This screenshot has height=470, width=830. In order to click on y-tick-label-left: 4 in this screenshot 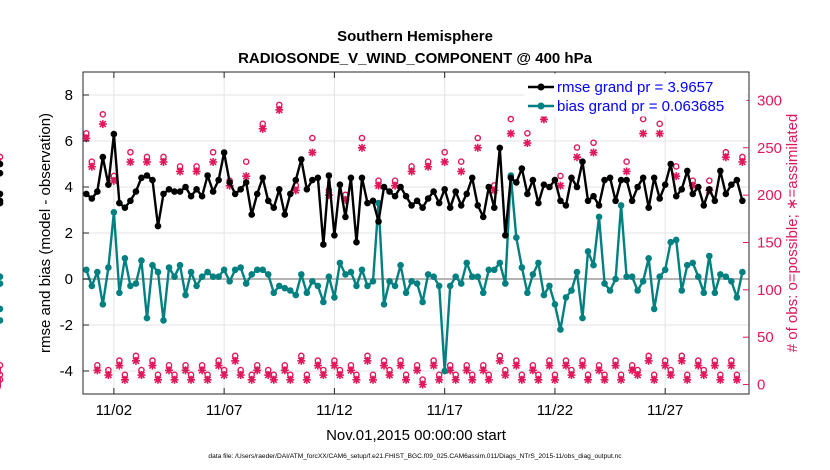, I will do `click(69, 187)`.